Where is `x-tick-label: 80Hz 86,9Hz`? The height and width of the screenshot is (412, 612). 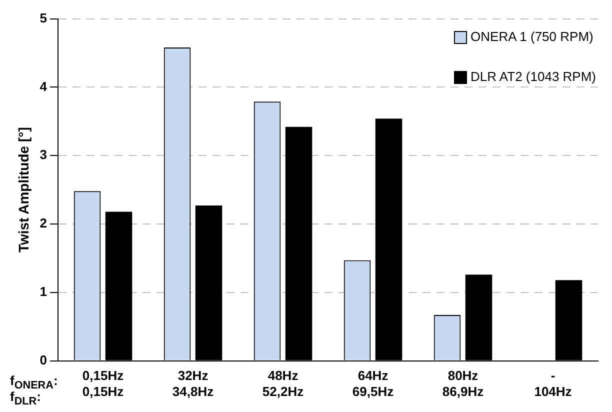 x-tick-label: 80Hz 86,9Hz is located at coordinates (463, 383).